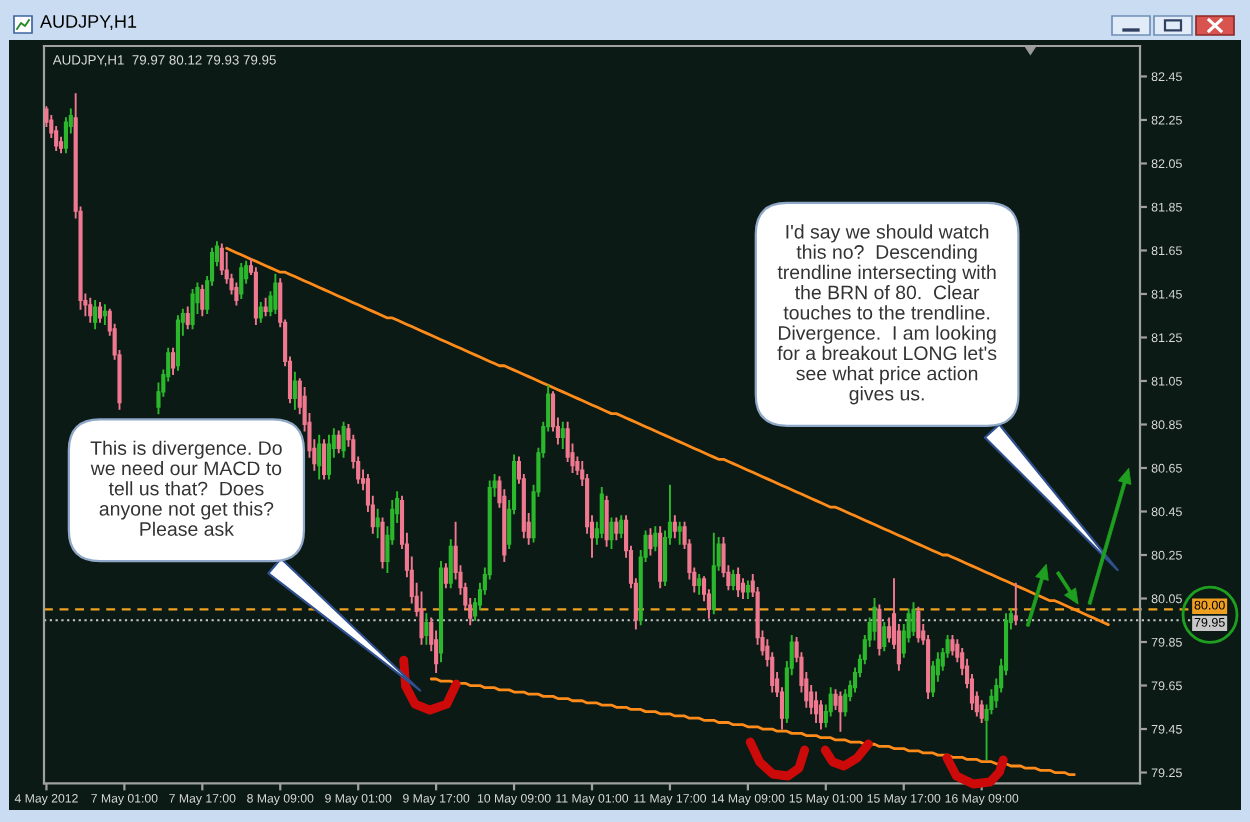 Image resolution: width=1250 pixels, height=822 pixels. What do you see at coordinates (186, 488) in the screenshot?
I see `annotation: This is divergence. Do we need our MACD to tell us that? Does anyone not get this? Please ask` at bounding box center [186, 488].